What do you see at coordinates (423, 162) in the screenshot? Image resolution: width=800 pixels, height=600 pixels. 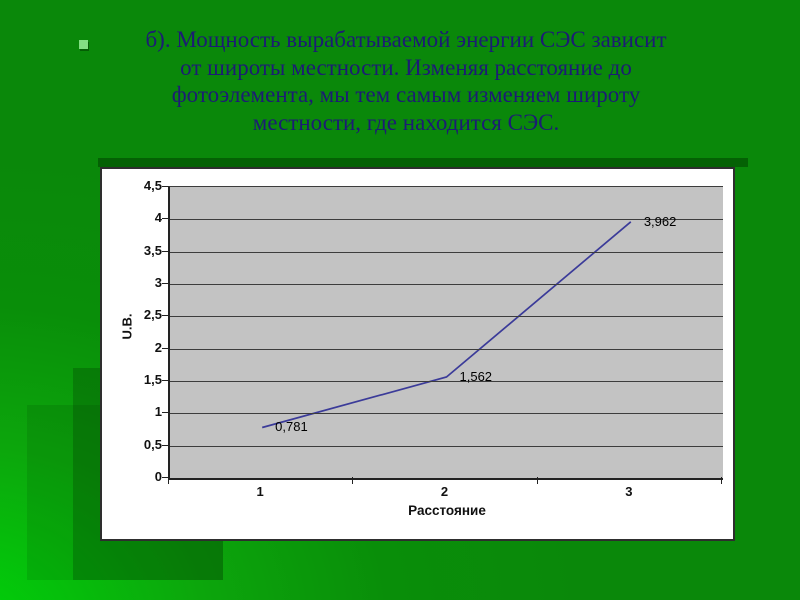 I see `chart-box-shadow` at bounding box center [423, 162].